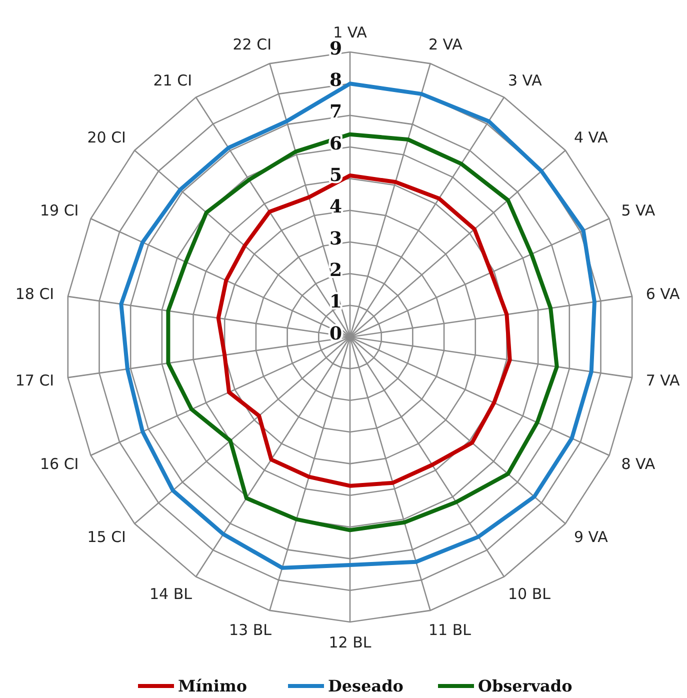  Describe the element at coordinates (335, 175) in the screenshot. I see `y-tick-label: 5` at that location.